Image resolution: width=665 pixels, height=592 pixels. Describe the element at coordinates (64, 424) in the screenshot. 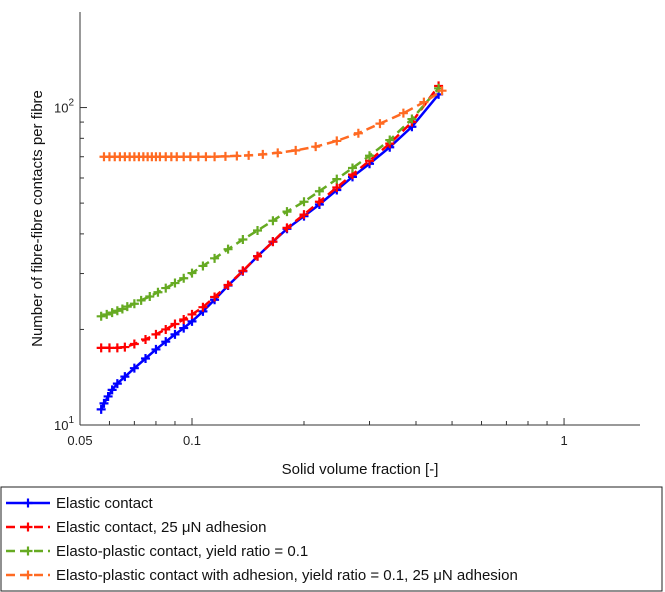

I see `y-tick-label: 10¹` at that location.